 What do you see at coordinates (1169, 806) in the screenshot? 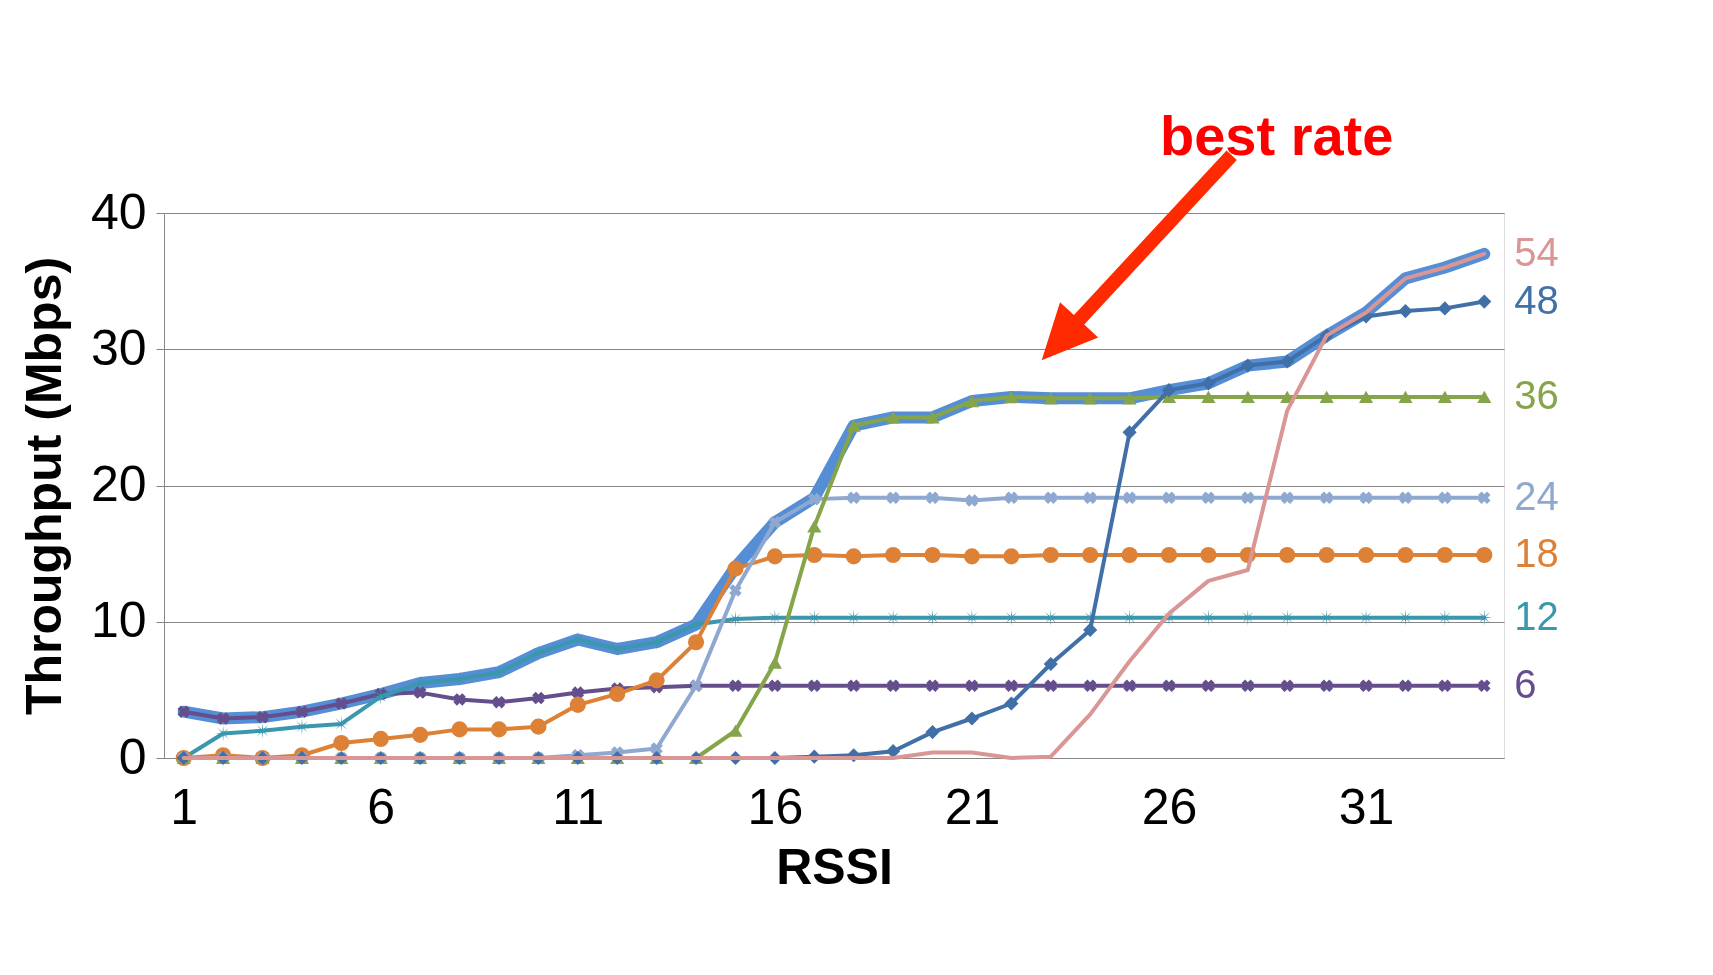
I see `x-tick-label: 26` at bounding box center [1169, 806].